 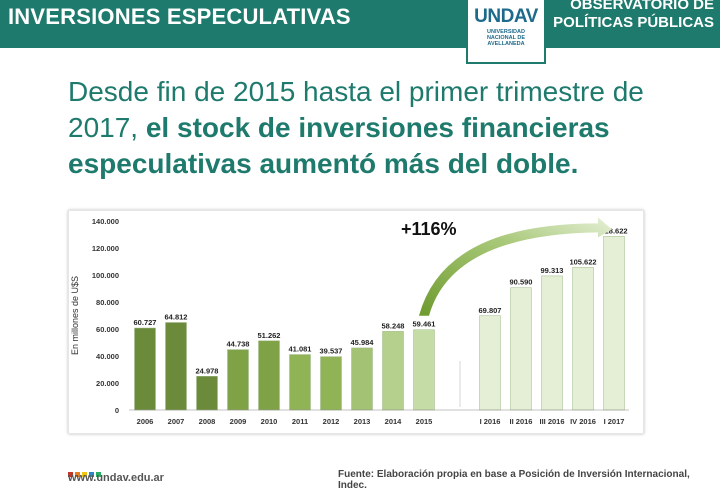 I want to click on growth-arrow, so click(x=515, y=266).